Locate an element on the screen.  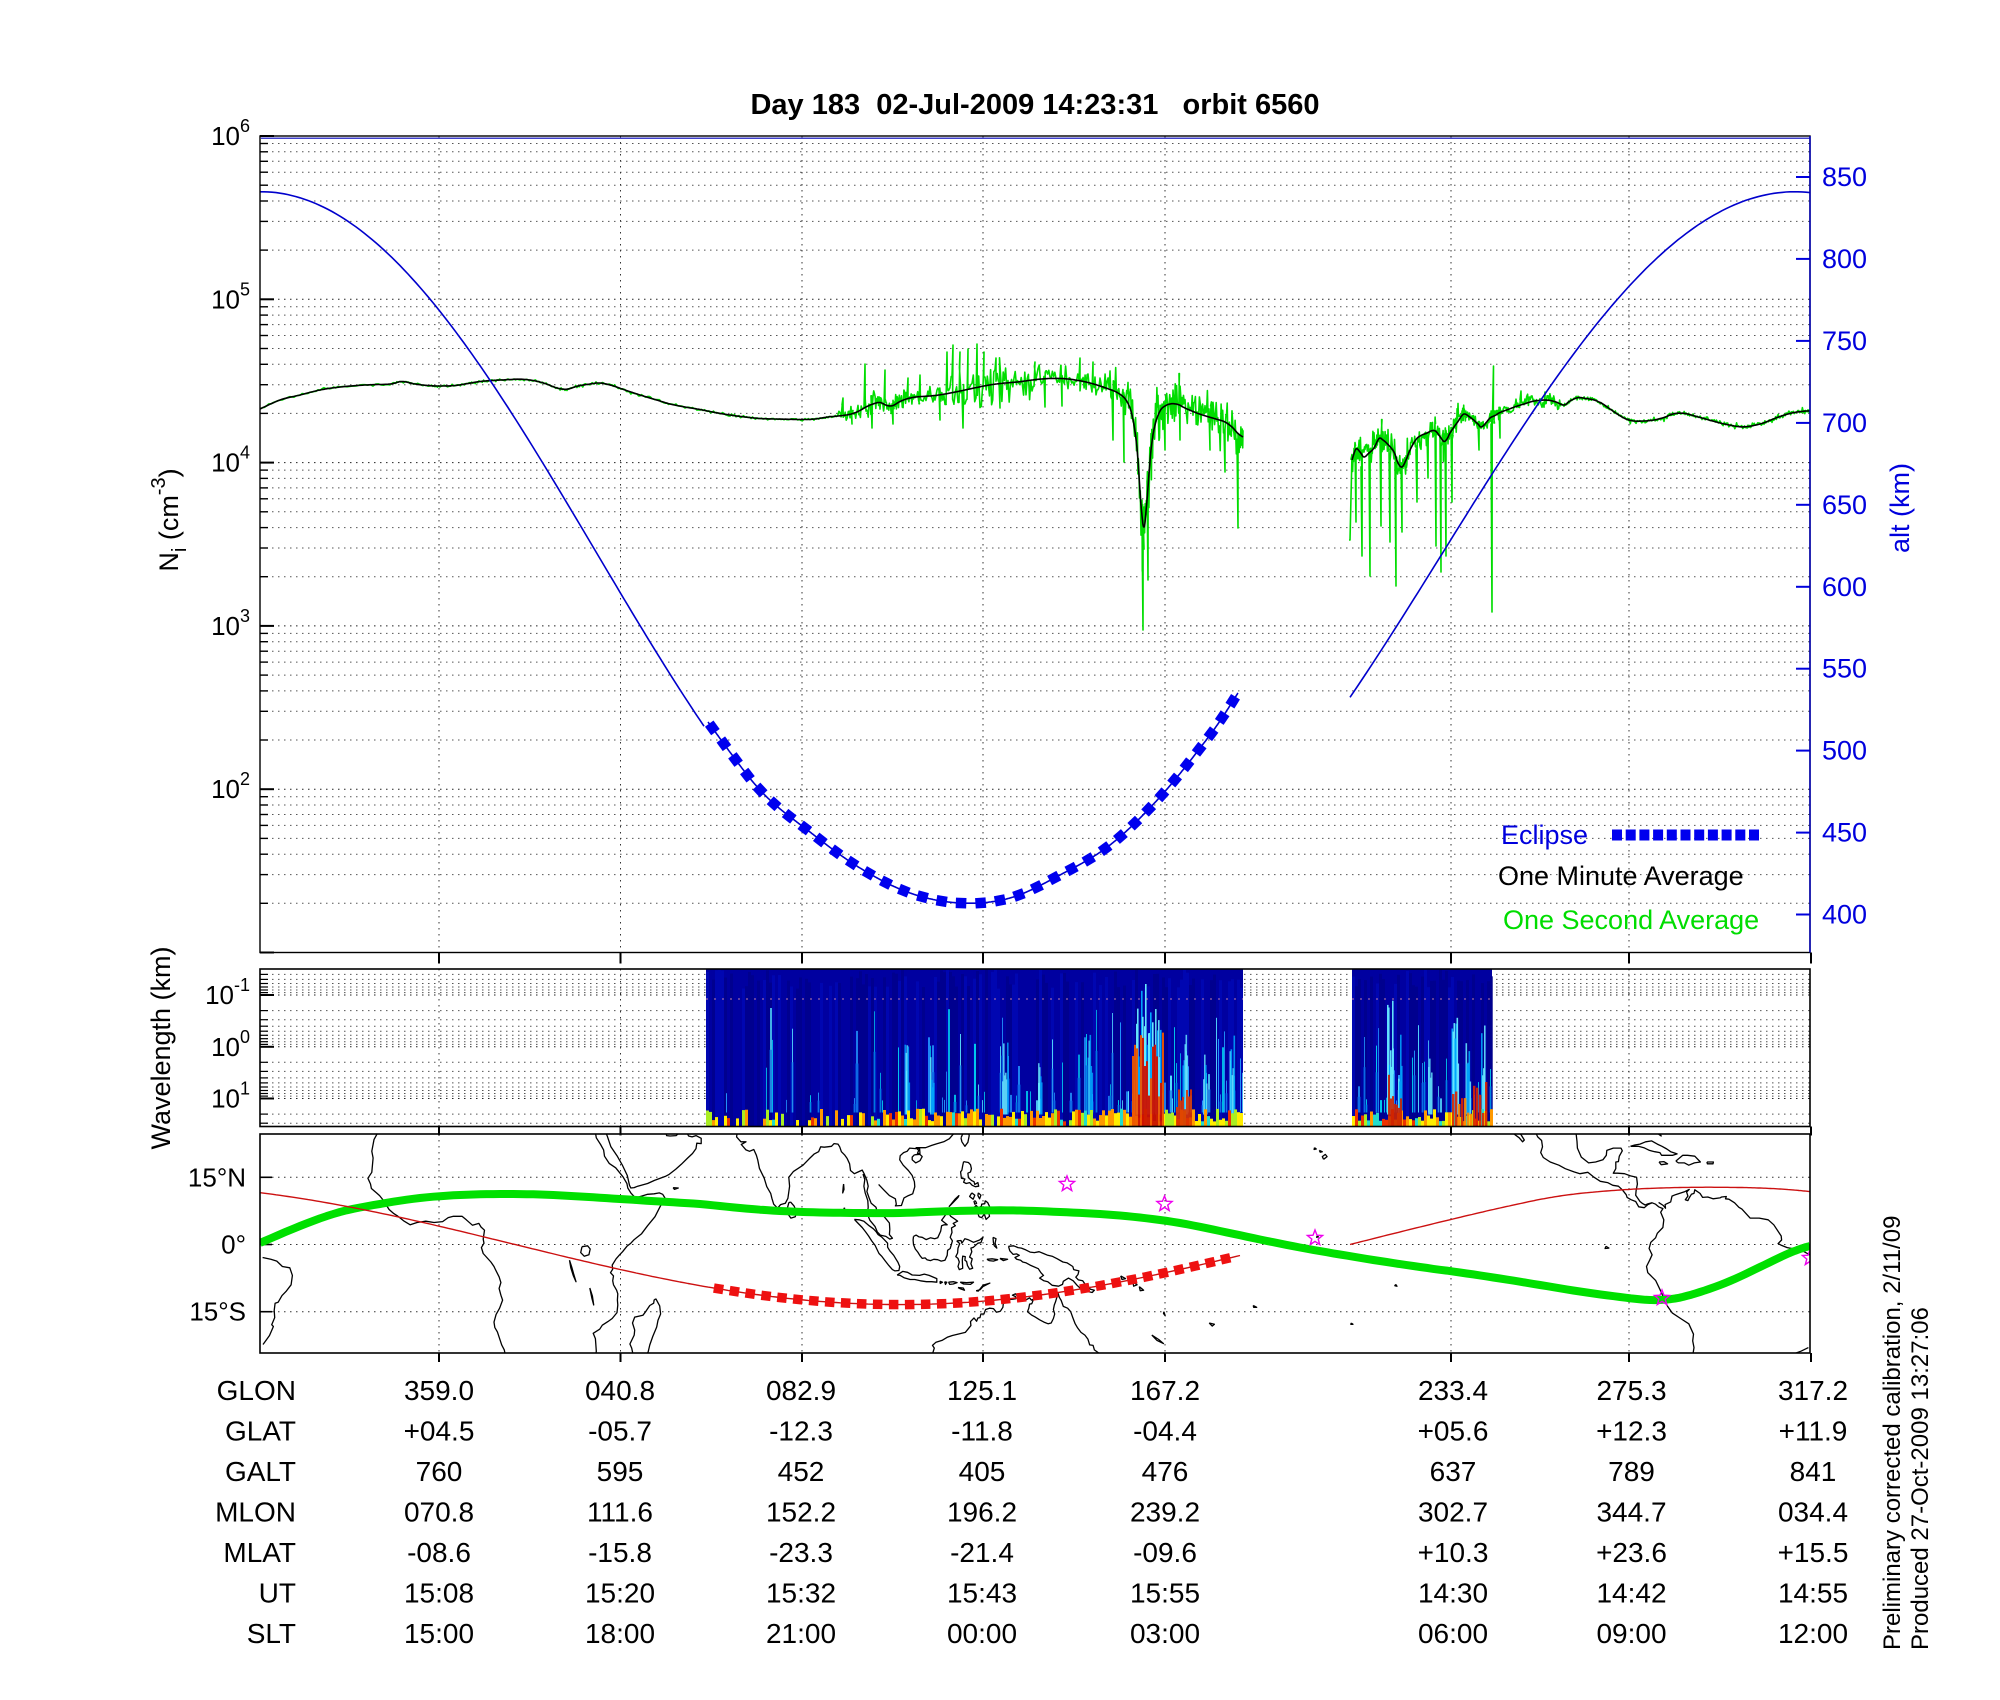
svg-text: 15:55 is located at coordinates (1165, 1593).